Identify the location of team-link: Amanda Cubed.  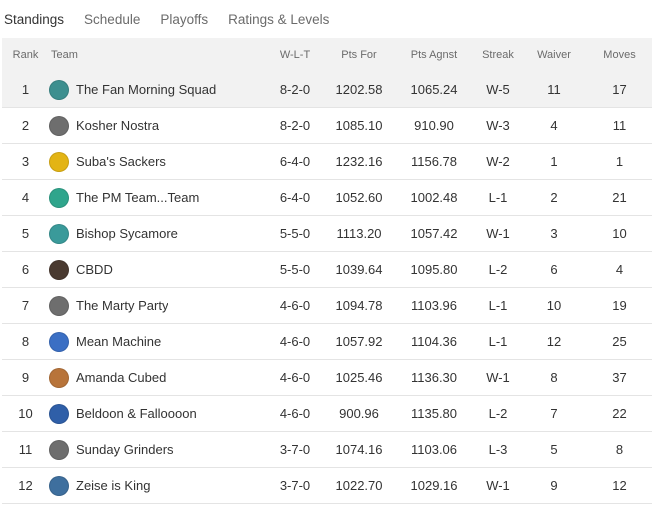
(157, 377).